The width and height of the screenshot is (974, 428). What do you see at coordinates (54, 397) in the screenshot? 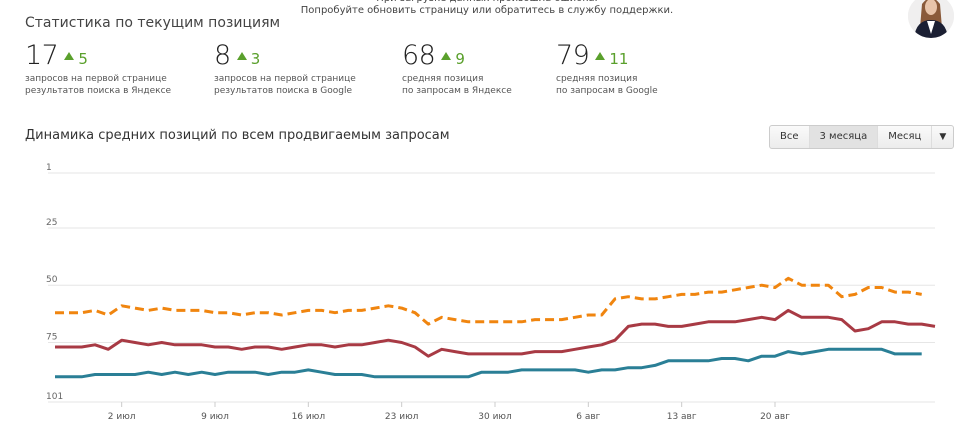
I see `y-tick-label: 101` at bounding box center [54, 397].